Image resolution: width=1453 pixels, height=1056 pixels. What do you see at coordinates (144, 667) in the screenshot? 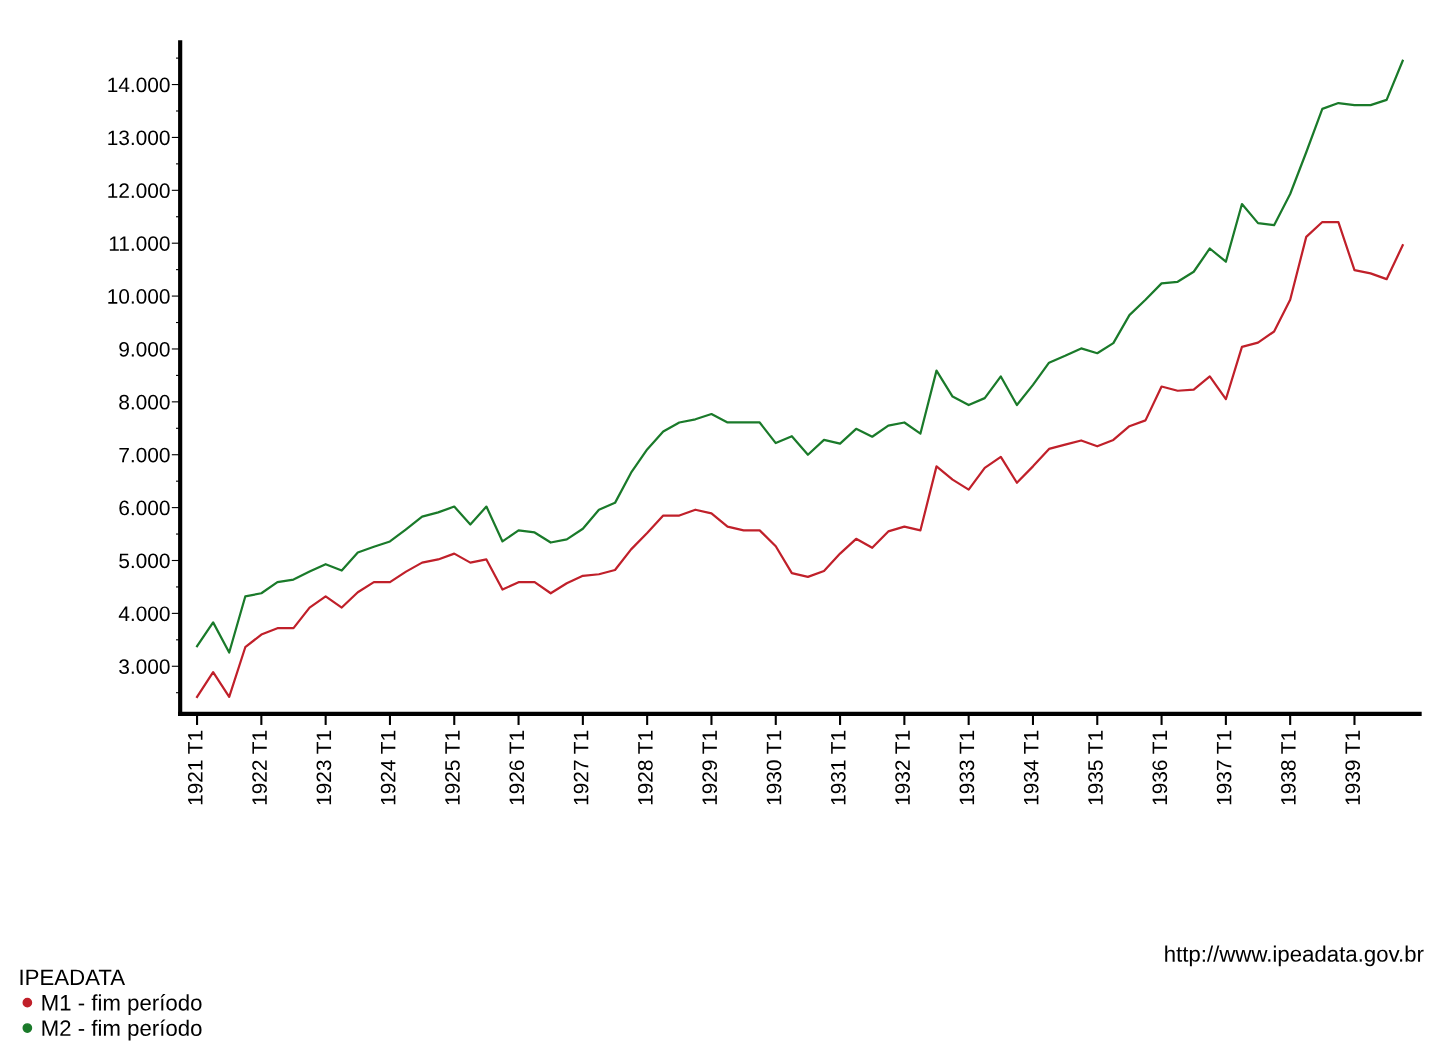
I see `y-tick-label: 3.000` at bounding box center [144, 667].